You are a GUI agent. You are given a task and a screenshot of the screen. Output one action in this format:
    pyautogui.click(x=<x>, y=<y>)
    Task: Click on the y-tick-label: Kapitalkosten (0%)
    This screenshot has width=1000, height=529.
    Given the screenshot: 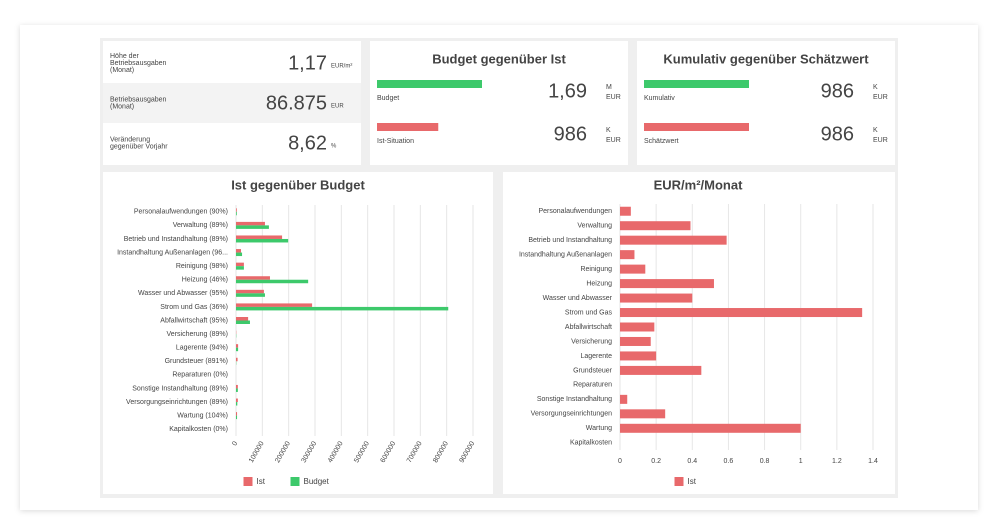 What is the action you would take?
    pyautogui.click(x=198, y=429)
    